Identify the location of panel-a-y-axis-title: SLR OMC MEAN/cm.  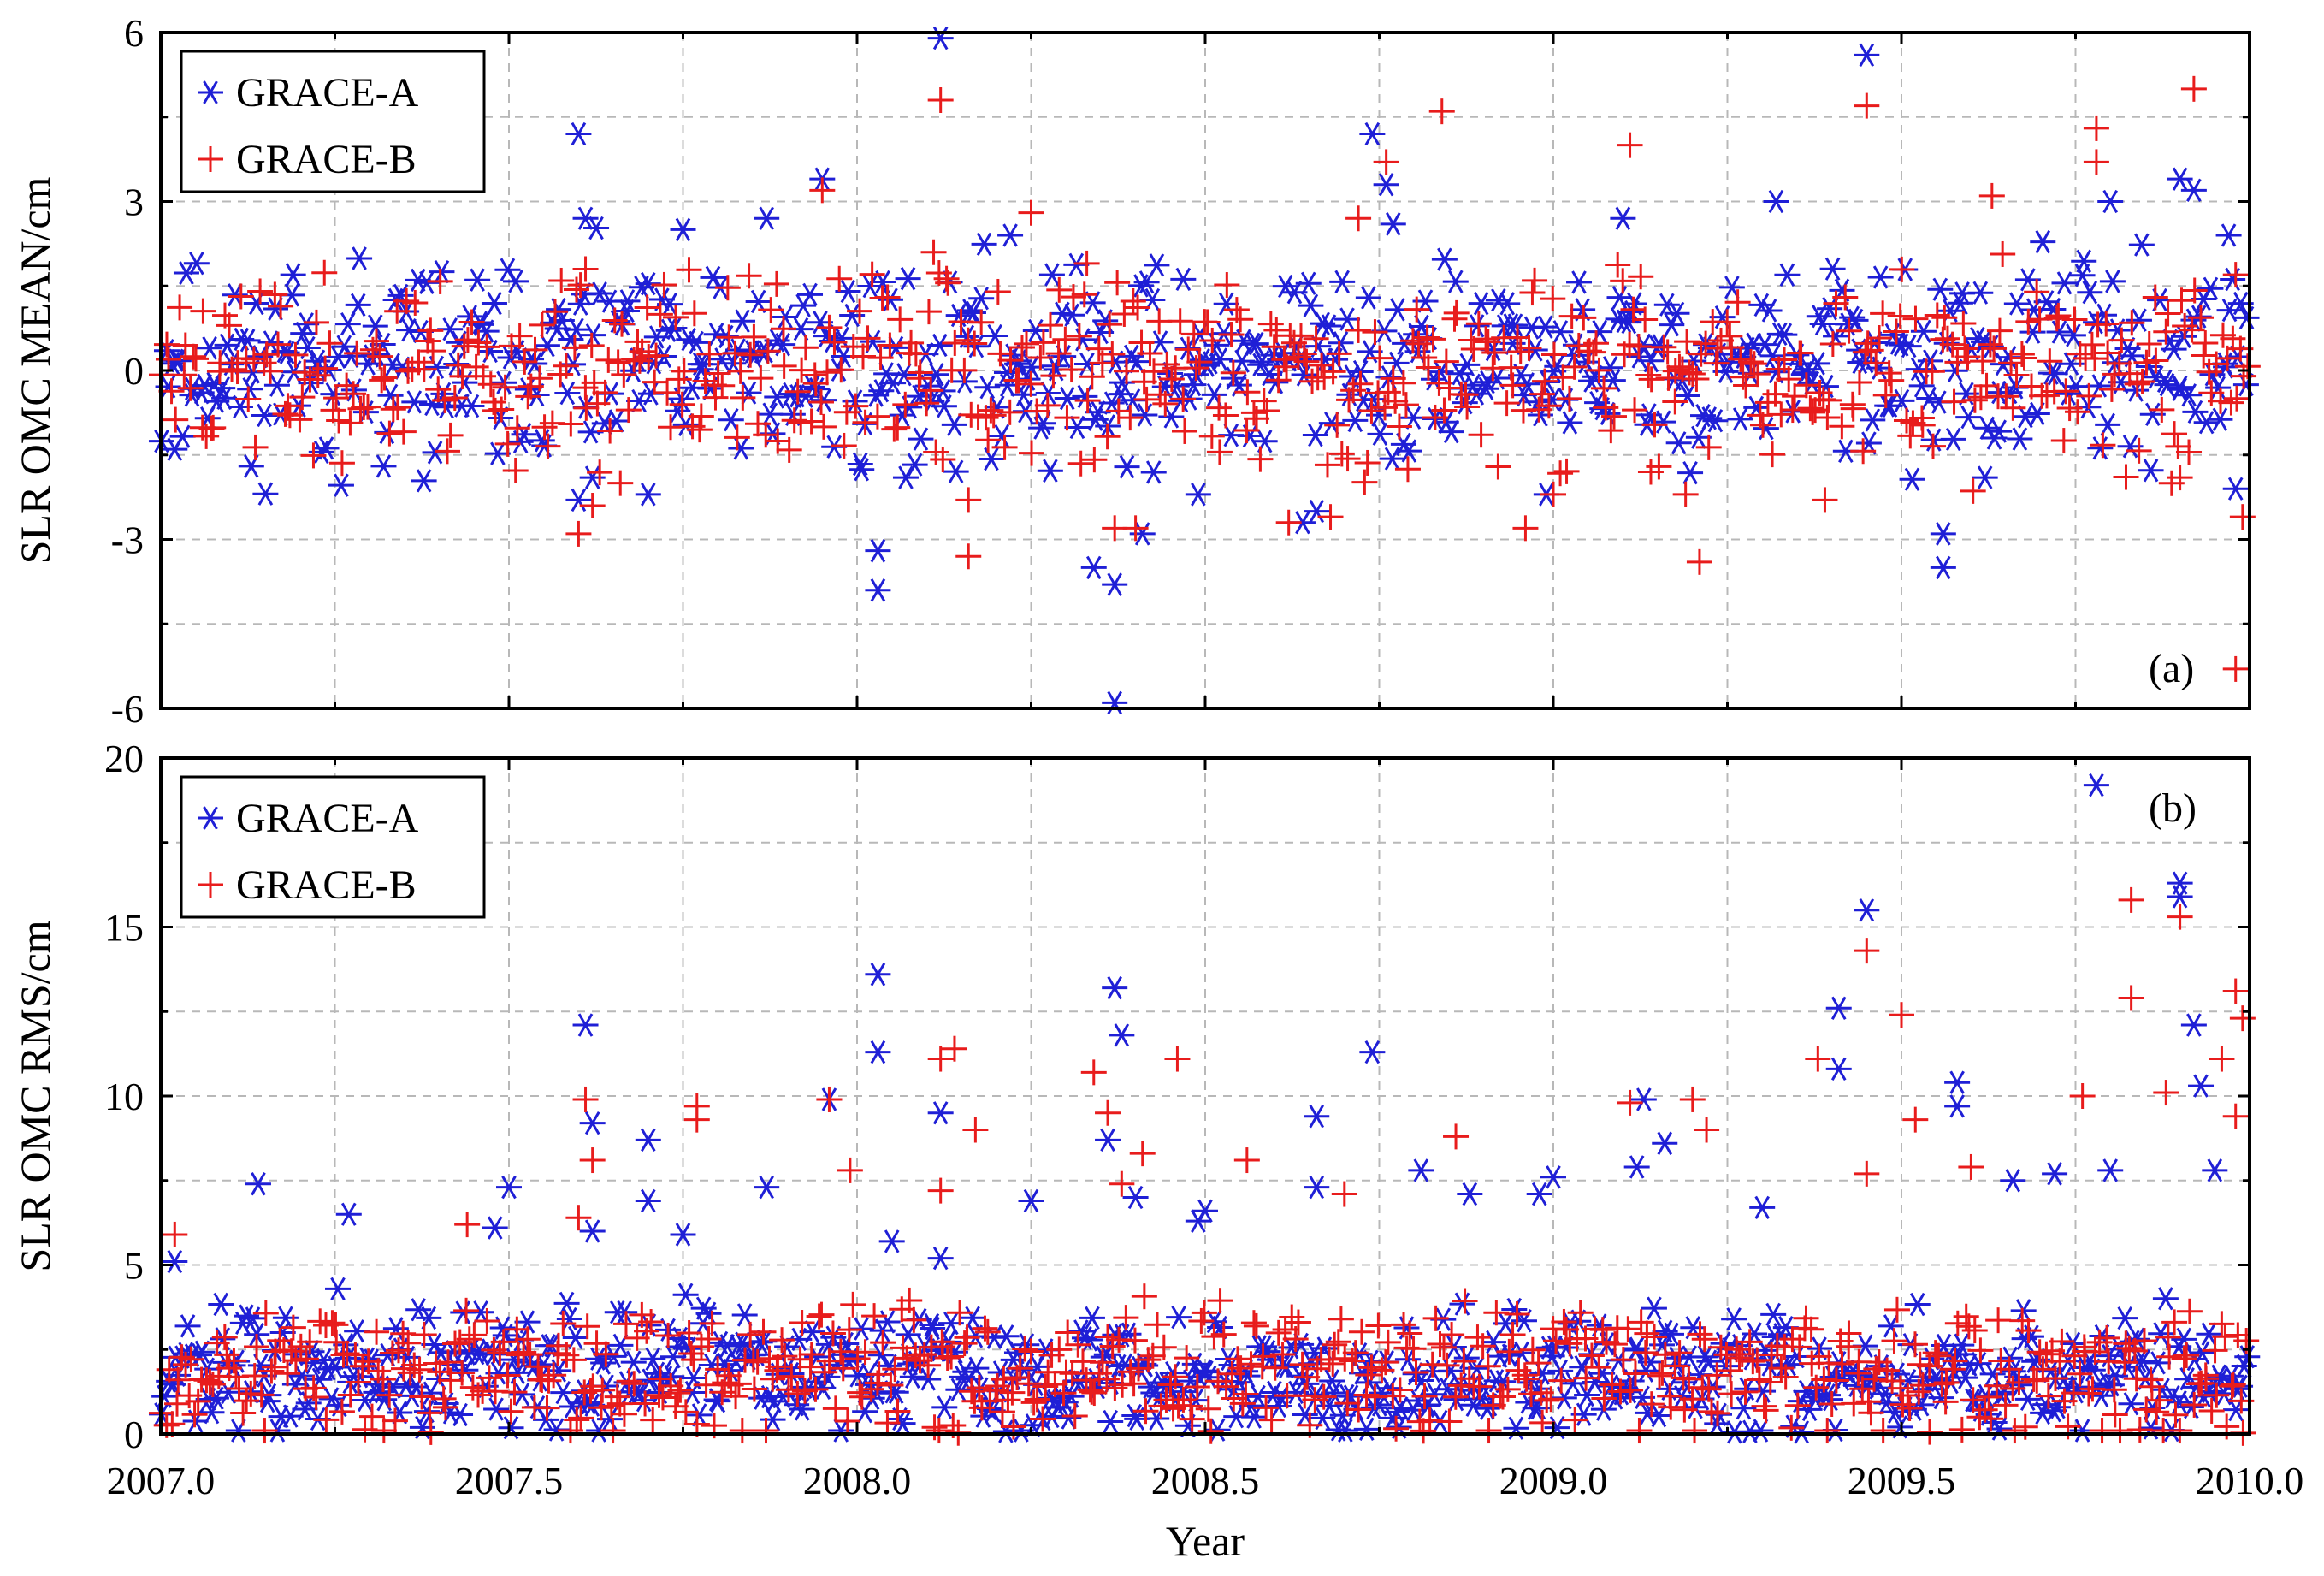
(35, 370).